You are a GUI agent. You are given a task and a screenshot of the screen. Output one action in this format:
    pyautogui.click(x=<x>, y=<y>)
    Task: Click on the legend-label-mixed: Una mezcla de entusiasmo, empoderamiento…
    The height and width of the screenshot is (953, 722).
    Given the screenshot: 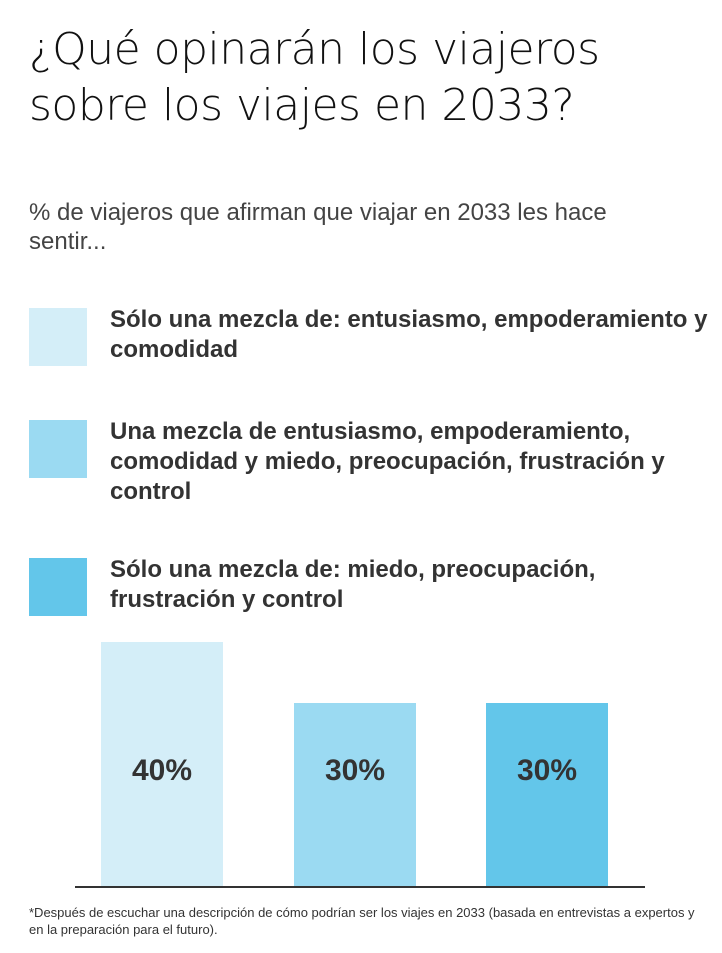 What is the action you would take?
    pyautogui.click(x=387, y=461)
    